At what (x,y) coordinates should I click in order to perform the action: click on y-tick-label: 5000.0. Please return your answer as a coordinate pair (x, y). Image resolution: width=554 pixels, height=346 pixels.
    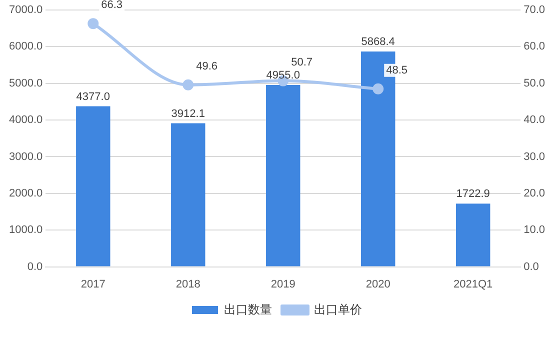
    Looking at the image, I should click on (25, 83).